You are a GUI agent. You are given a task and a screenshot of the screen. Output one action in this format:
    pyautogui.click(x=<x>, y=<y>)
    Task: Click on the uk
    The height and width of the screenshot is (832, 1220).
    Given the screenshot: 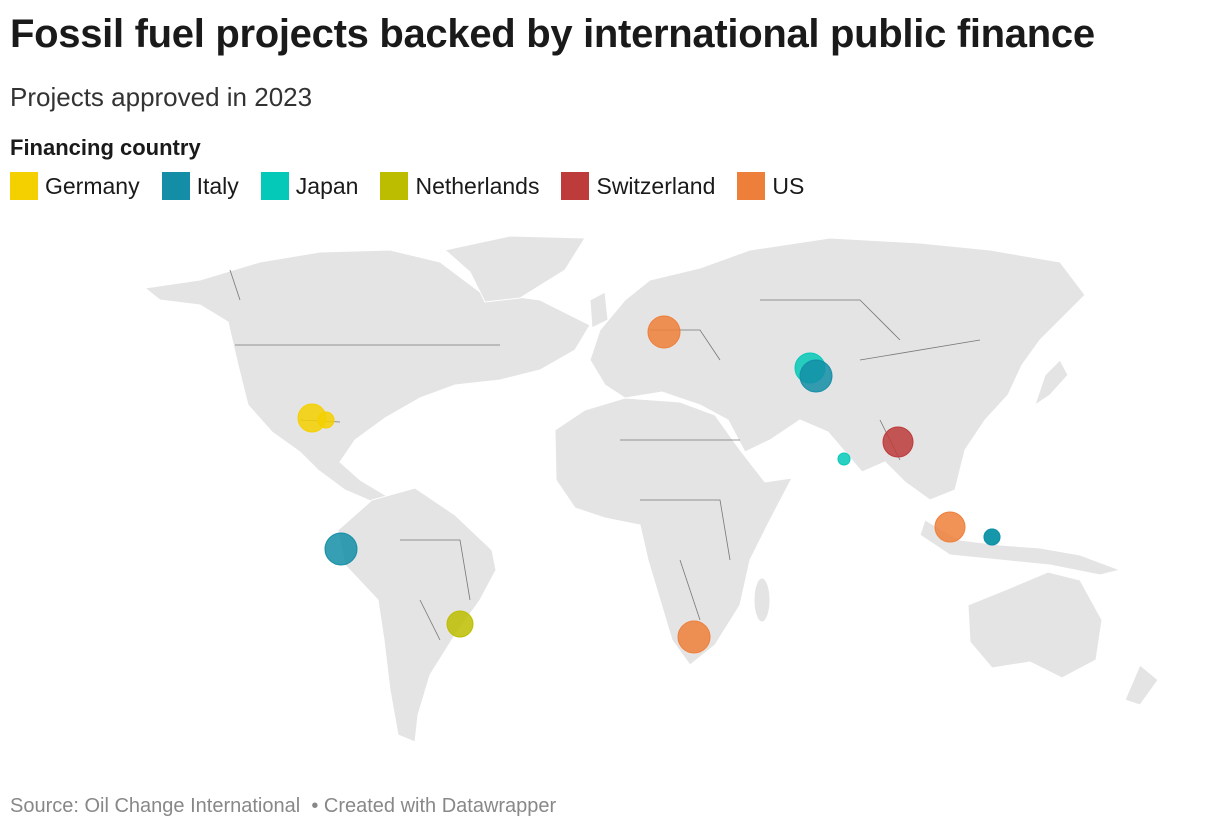 What is the action you would take?
    pyautogui.click(x=599, y=310)
    